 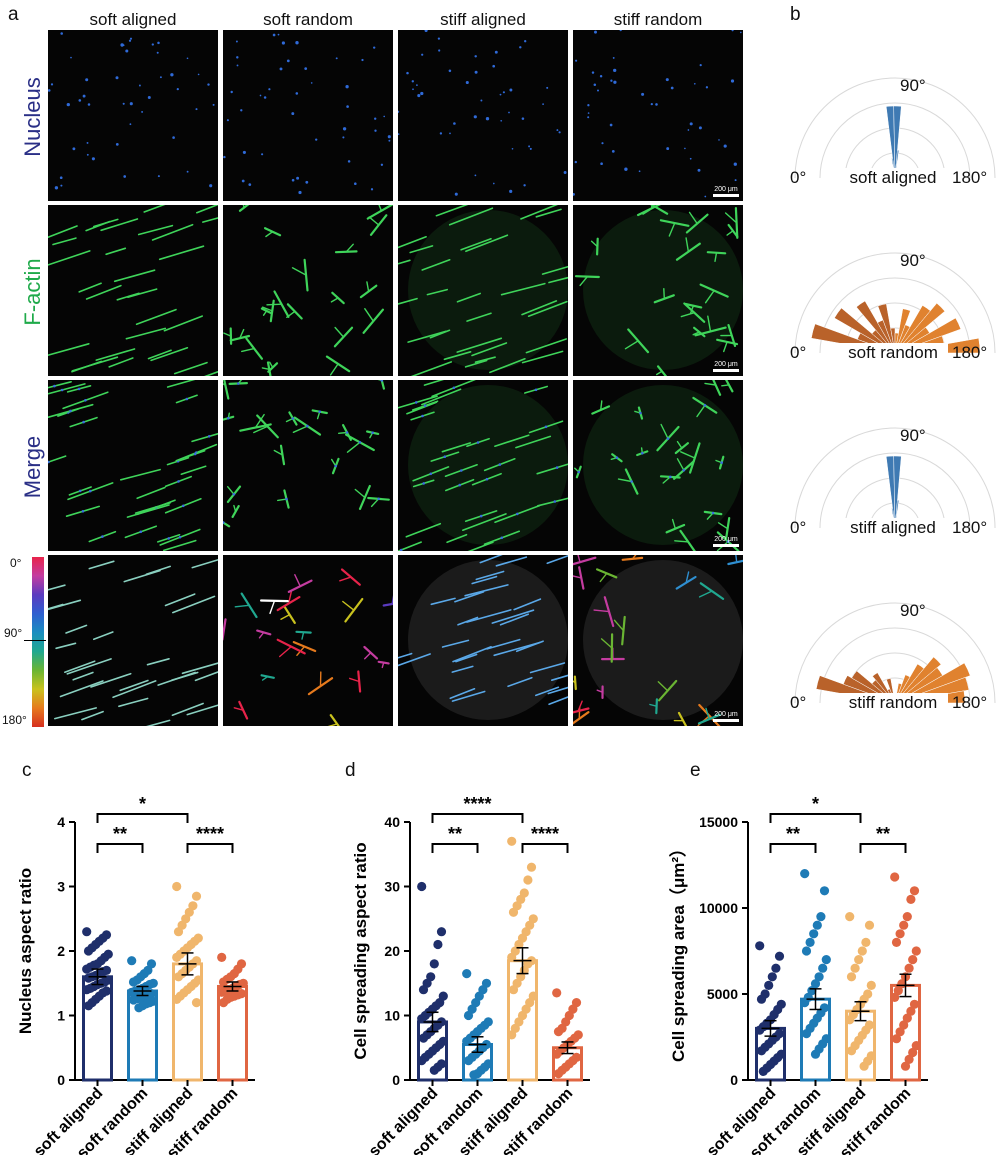 What do you see at coordinates (798, 703) in the screenshot?
I see `polar-3-left-angle: 0°` at bounding box center [798, 703].